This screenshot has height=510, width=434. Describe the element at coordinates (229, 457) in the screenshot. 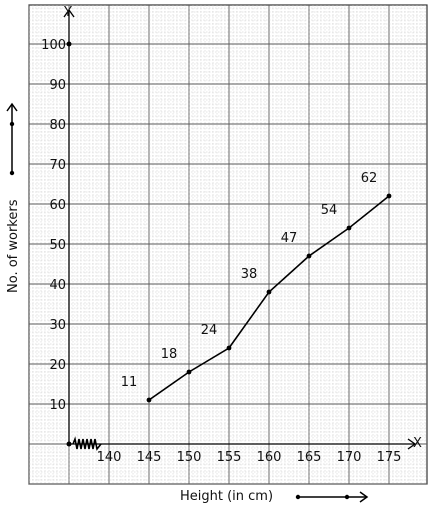

I see `x-tick-label: 155` at that location.